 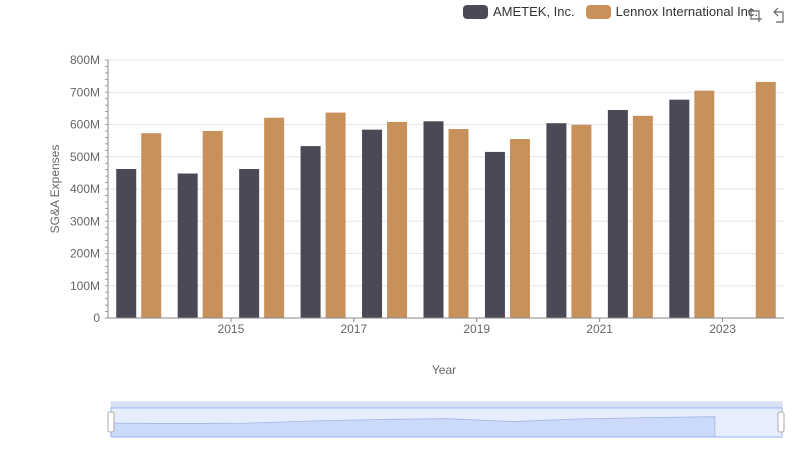 I want to click on legend-swatch-ametek, so click(x=475, y=11).